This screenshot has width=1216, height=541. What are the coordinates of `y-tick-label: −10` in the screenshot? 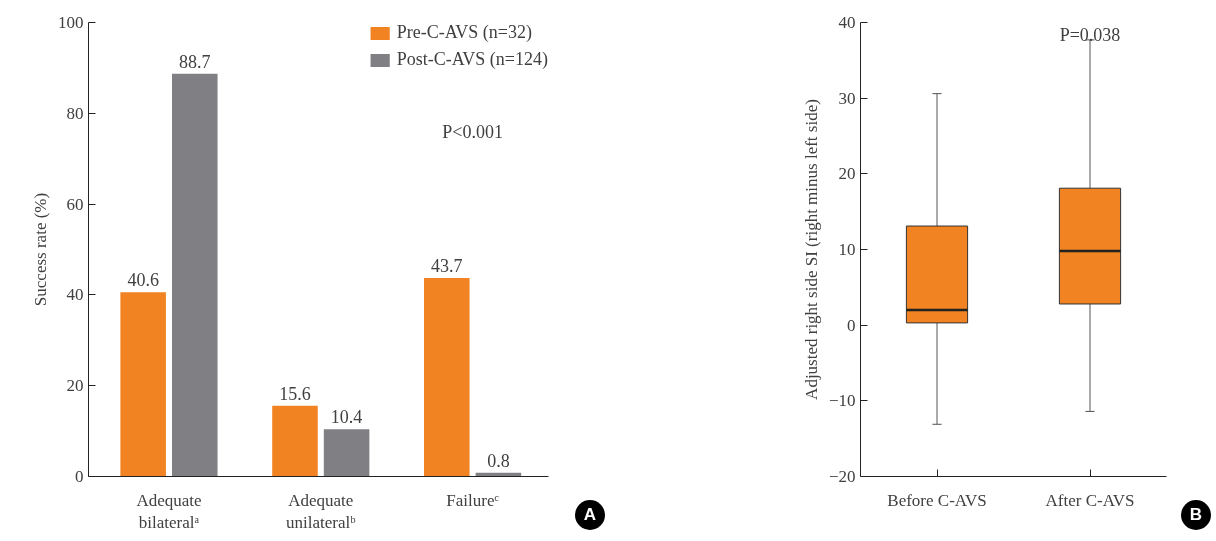 It's located at (842, 401).